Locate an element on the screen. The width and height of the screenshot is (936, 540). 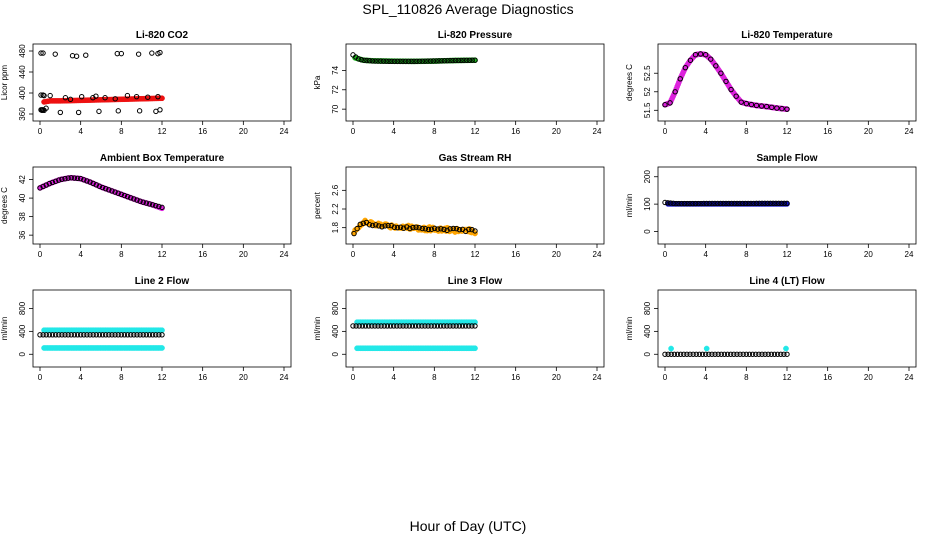
y-tick-label: 74 is located at coordinates (335, 69).